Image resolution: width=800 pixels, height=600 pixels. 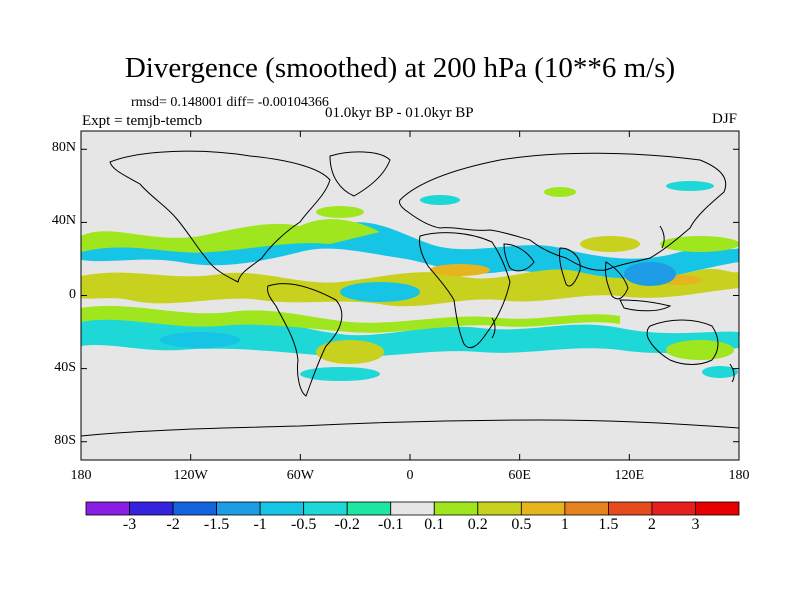 I want to click on field-negative-band-nh, so click(x=410, y=253).